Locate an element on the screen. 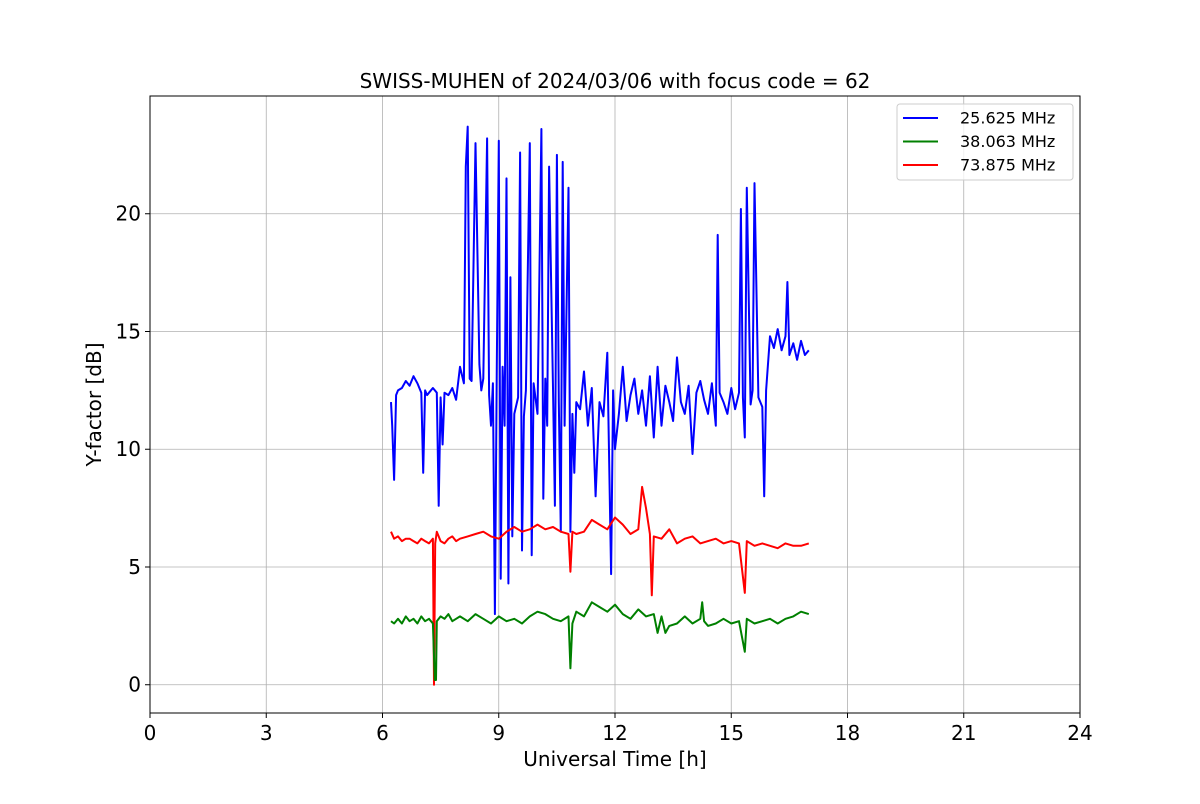 The image size is (1200, 804). legend-label-2: 38.063 MHz is located at coordinates (1007, 141).